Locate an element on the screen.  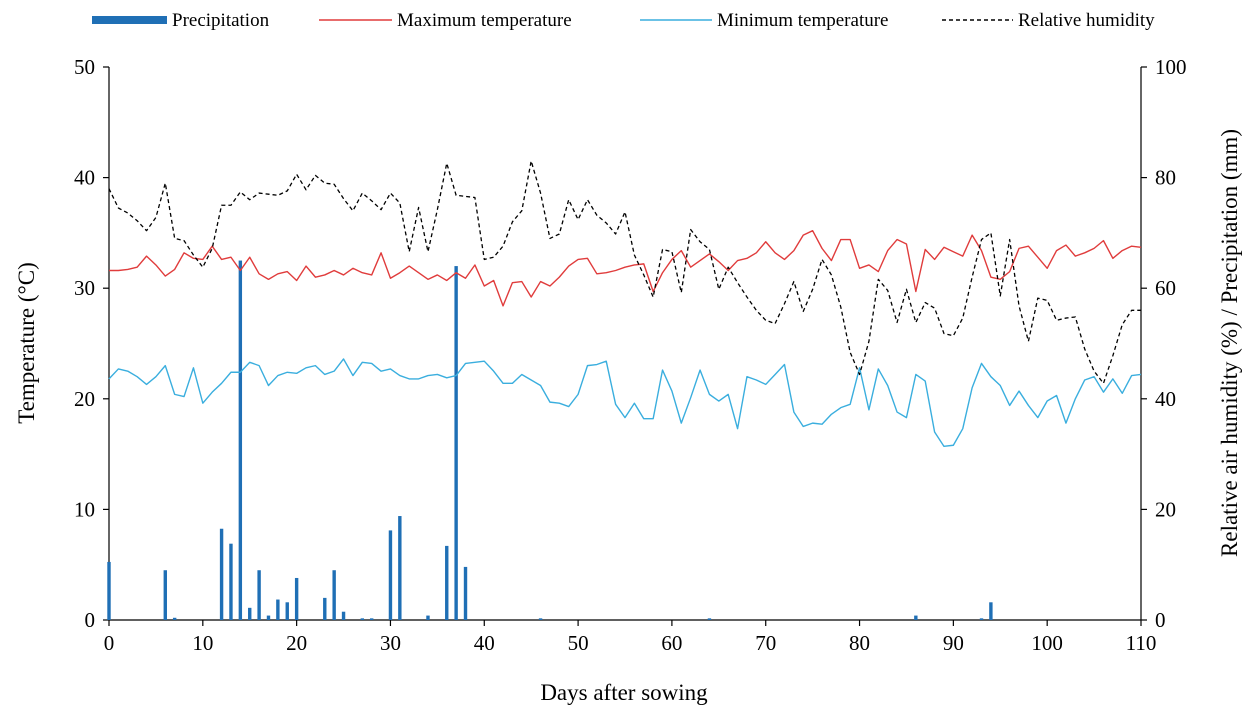
legend-label-minimum-temperature: Minimum temperature is located at coordinates (802, 20).